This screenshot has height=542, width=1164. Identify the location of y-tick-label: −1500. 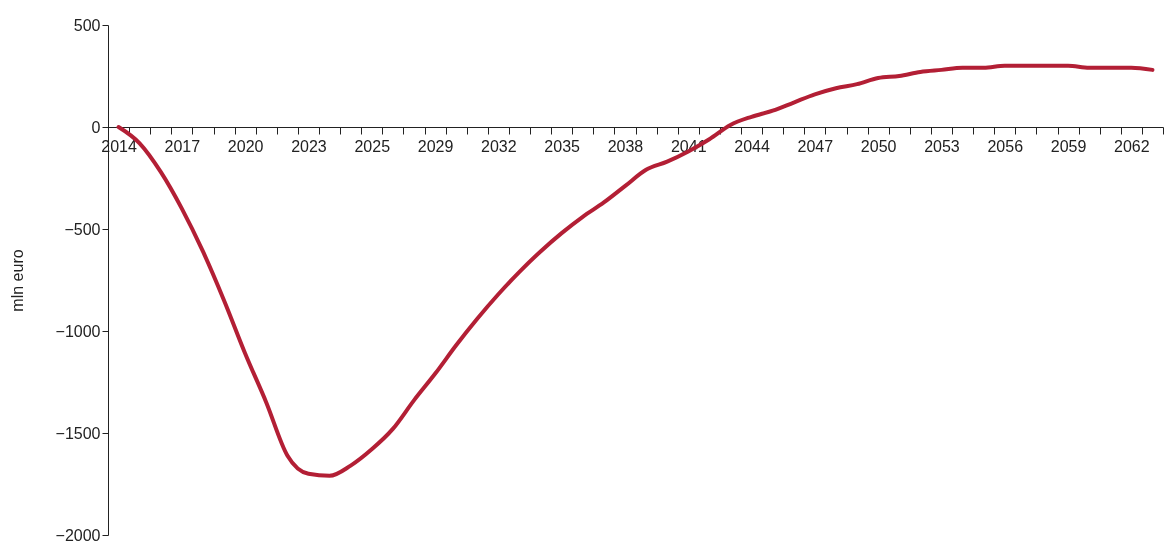
(78, 433).